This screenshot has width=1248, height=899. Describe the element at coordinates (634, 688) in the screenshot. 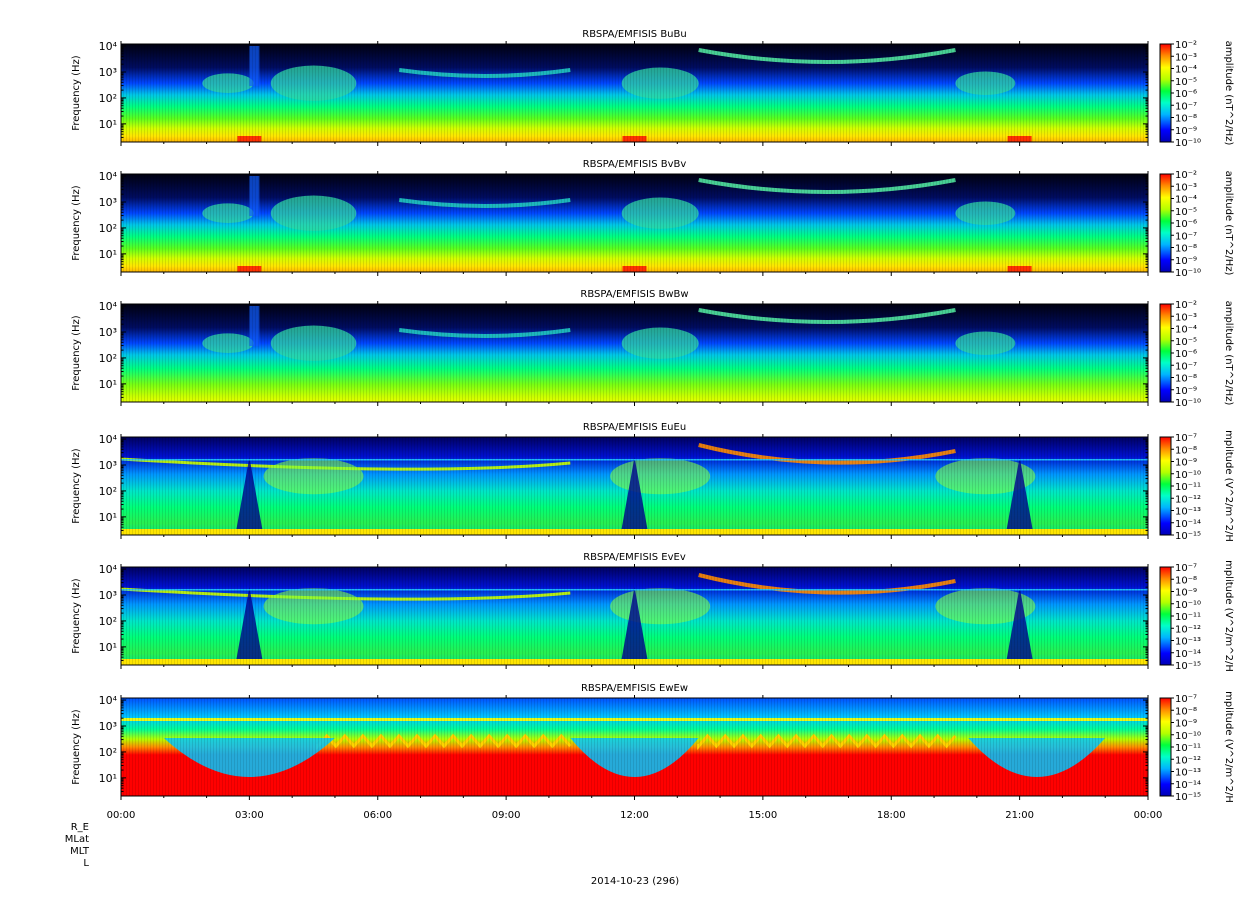

I see `panel-title: RBSPA/EMFISIS EwEw` at that location.